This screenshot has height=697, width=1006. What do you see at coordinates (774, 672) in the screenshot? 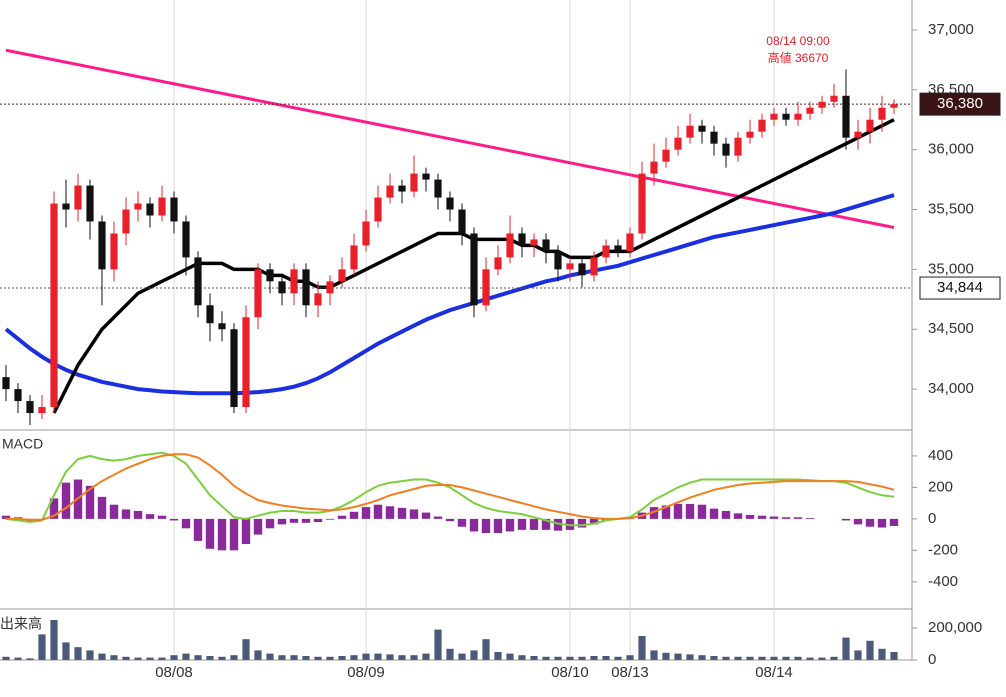
I see `x-tick-label: 08/14` at bounding box center [774, 672].